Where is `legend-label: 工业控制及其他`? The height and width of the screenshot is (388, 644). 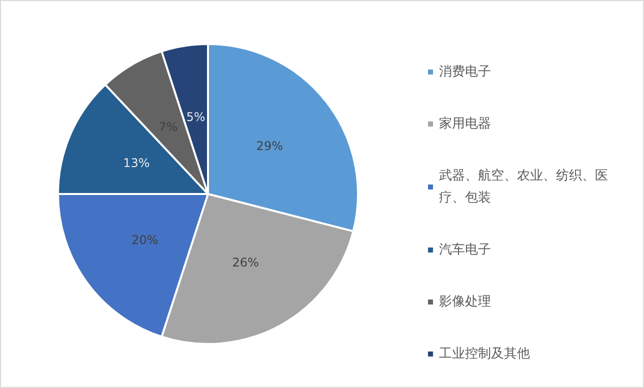 legend-label: 工业控制及其他 is located at coordinates (484, 354).